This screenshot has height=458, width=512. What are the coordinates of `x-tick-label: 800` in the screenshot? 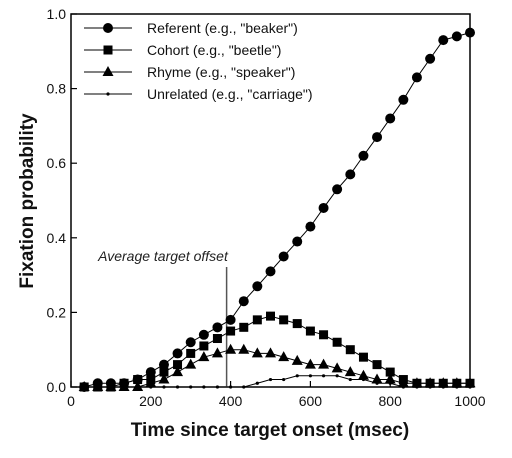 It's located at (391, 401).